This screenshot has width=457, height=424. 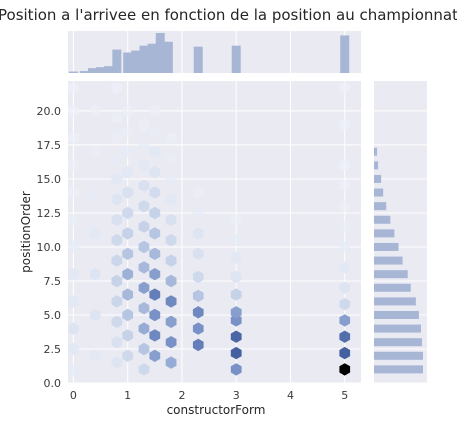 What do you see at coordinates (49, 111) in the screenshot?
I see `y-tick-label: 20.0` at bounding box center [49, 111].